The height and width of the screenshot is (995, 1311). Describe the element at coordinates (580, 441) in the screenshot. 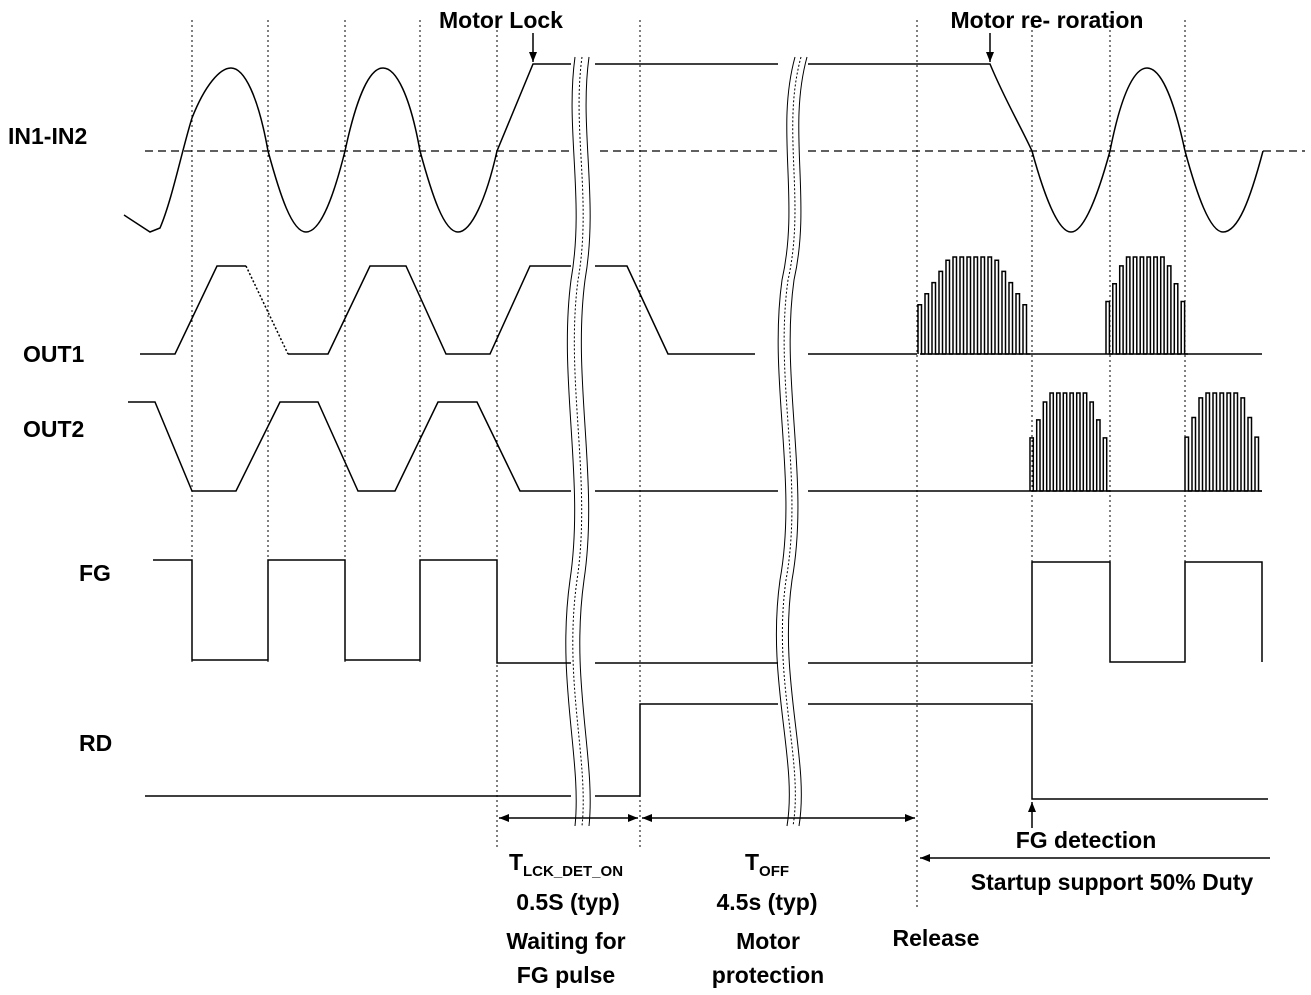

I see `time-break-left` at that location.